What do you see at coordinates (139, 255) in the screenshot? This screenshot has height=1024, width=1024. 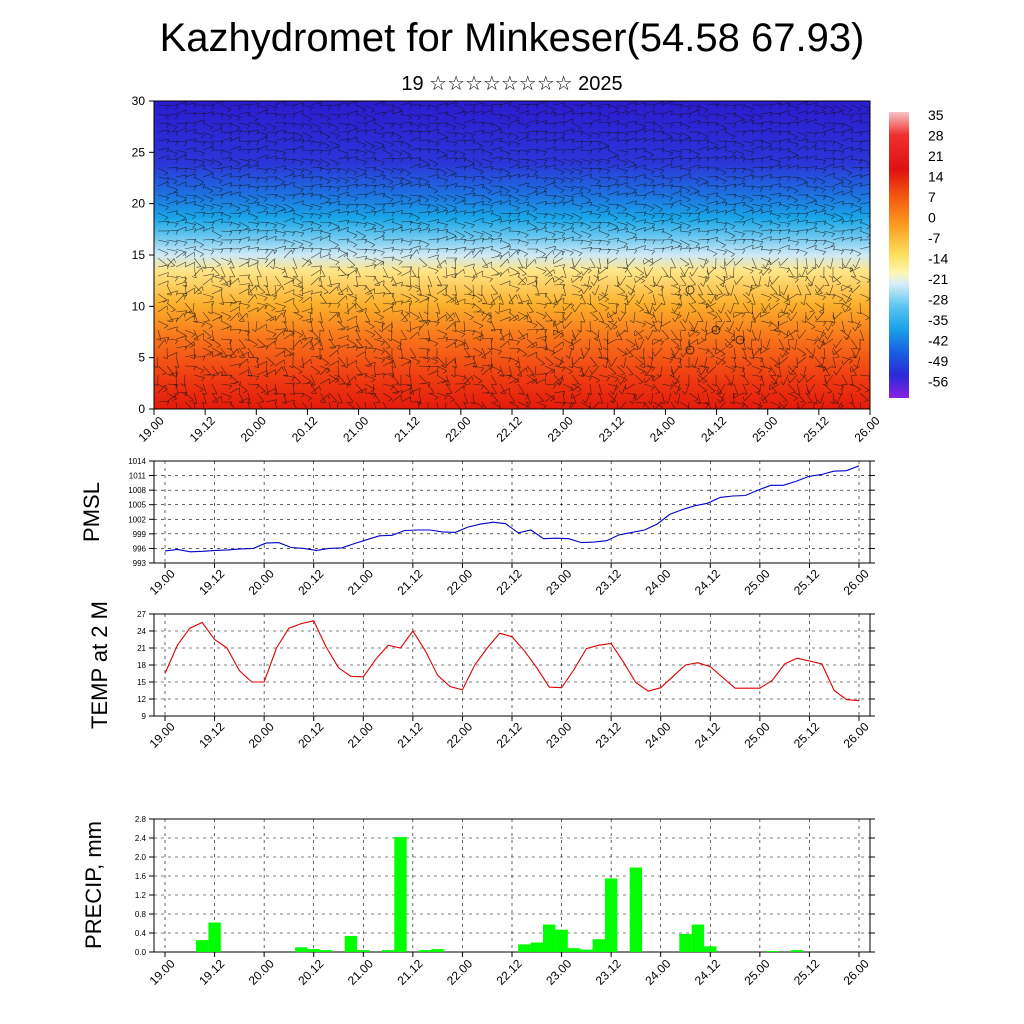 I see `y-tick-label: 15` at bounding box center [139, 255].